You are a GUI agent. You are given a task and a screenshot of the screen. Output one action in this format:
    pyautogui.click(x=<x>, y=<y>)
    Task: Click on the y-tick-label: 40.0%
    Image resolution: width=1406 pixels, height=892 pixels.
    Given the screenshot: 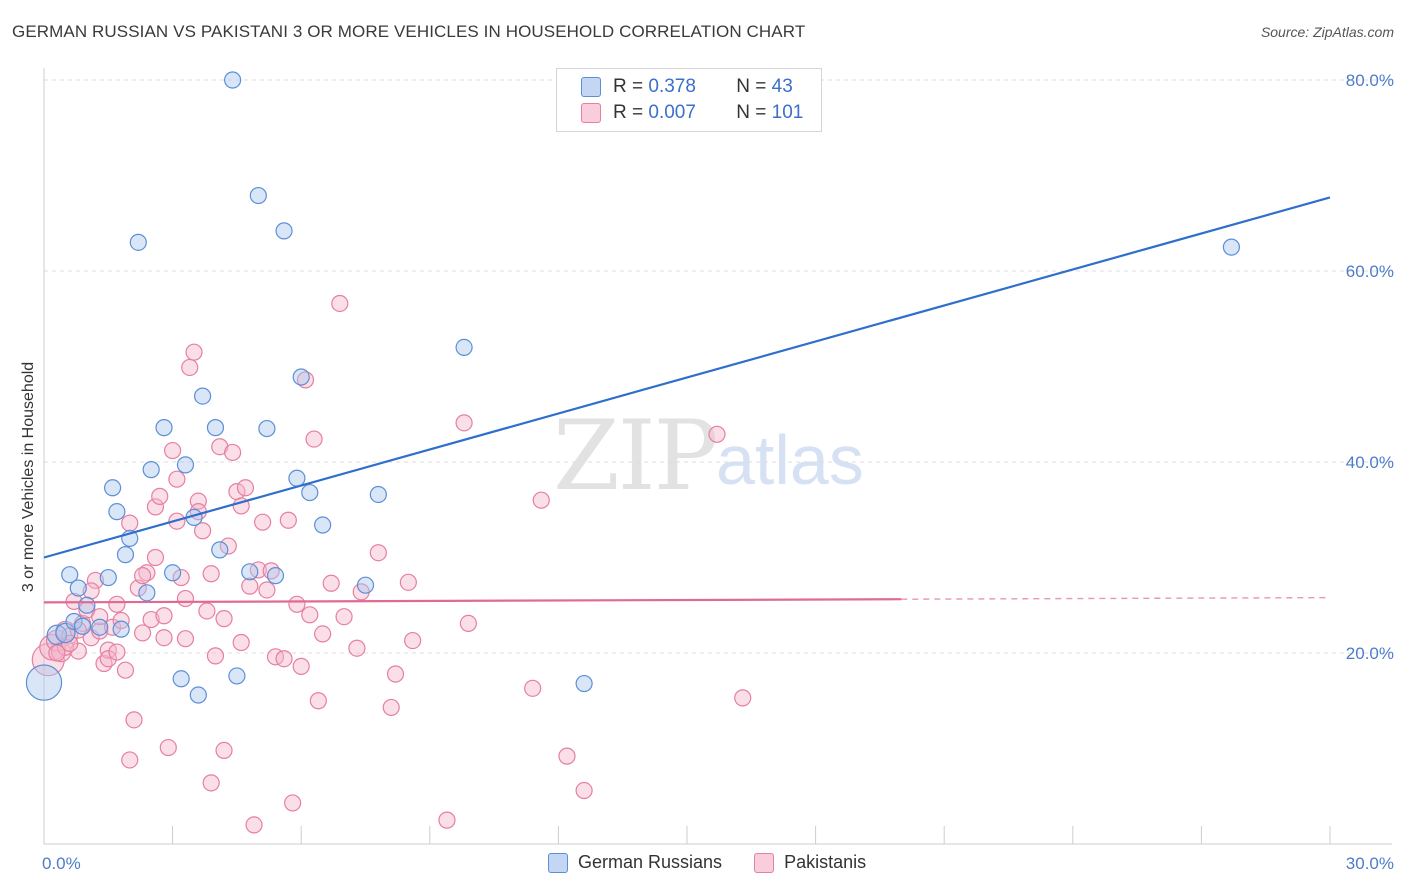 What is the action you would take?
    pyautogui.click(x=1370, y=462)
    